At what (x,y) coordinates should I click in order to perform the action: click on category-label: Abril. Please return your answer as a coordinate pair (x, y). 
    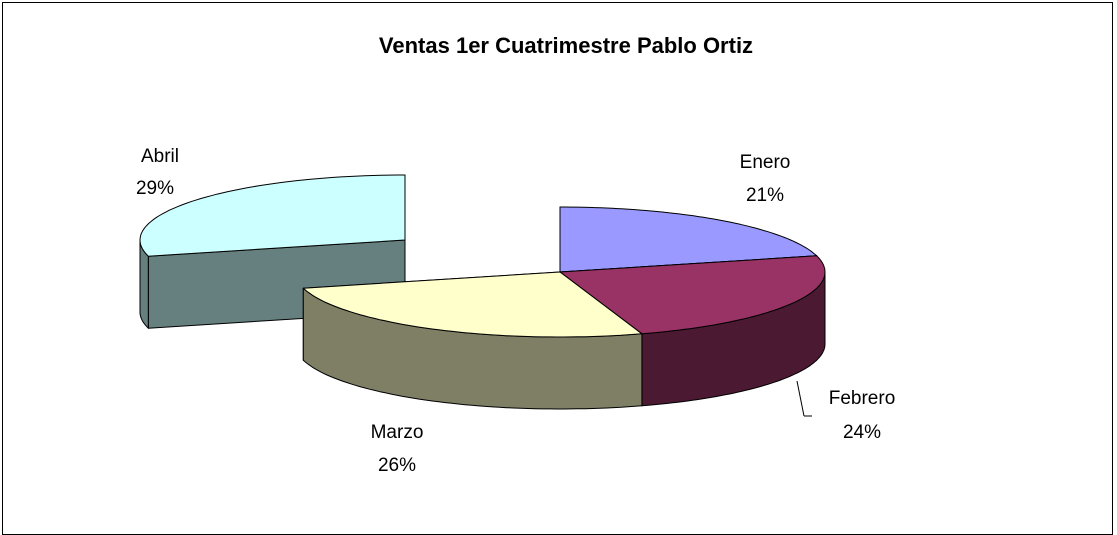
    Looking at the image, I should click on (160, 156).